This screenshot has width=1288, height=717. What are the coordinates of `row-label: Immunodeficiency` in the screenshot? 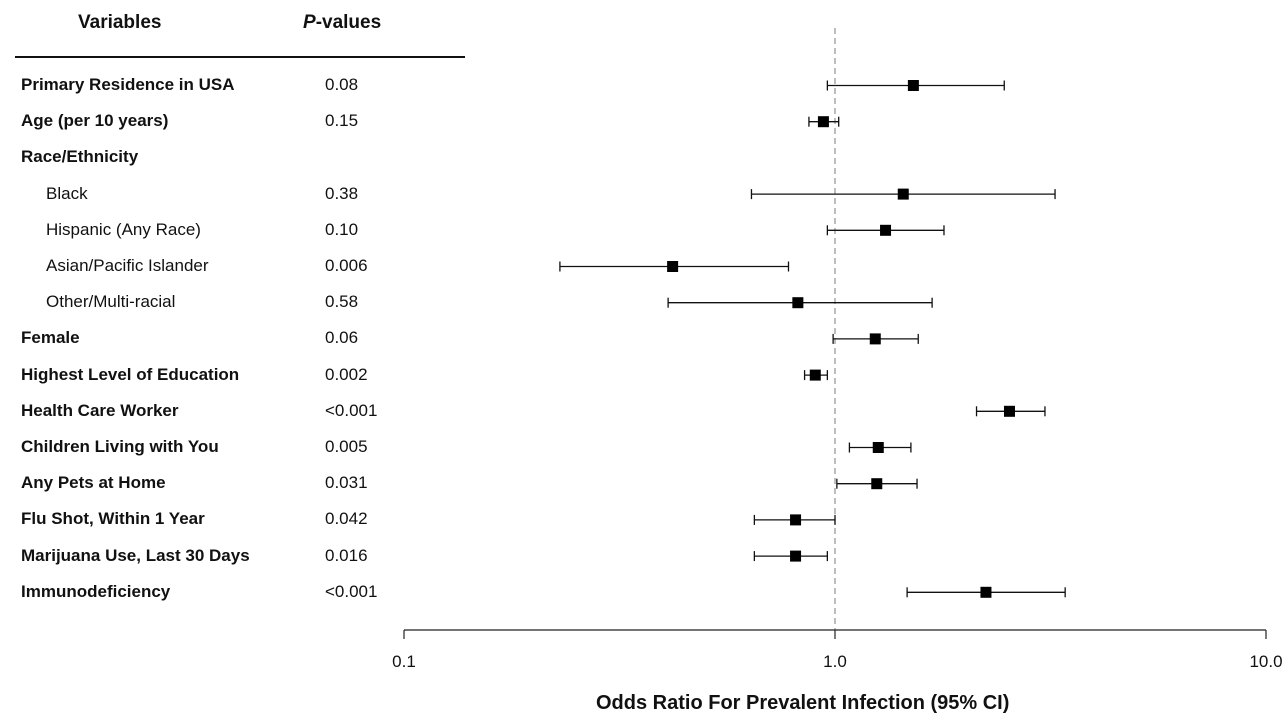 It's located at (96, 591).